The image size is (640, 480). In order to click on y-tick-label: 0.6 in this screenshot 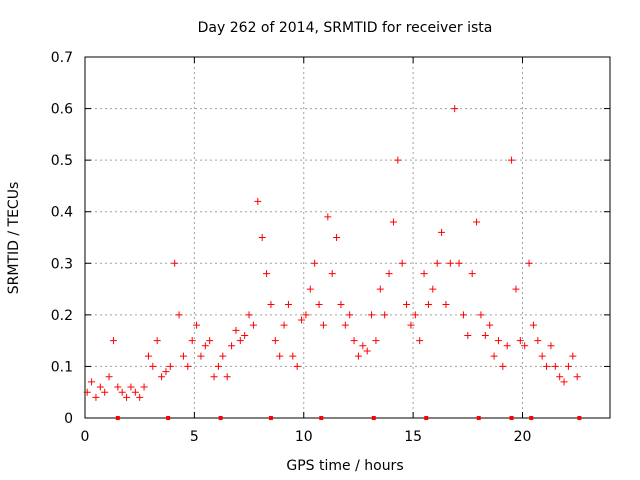, I will do `click(62, 110)`.